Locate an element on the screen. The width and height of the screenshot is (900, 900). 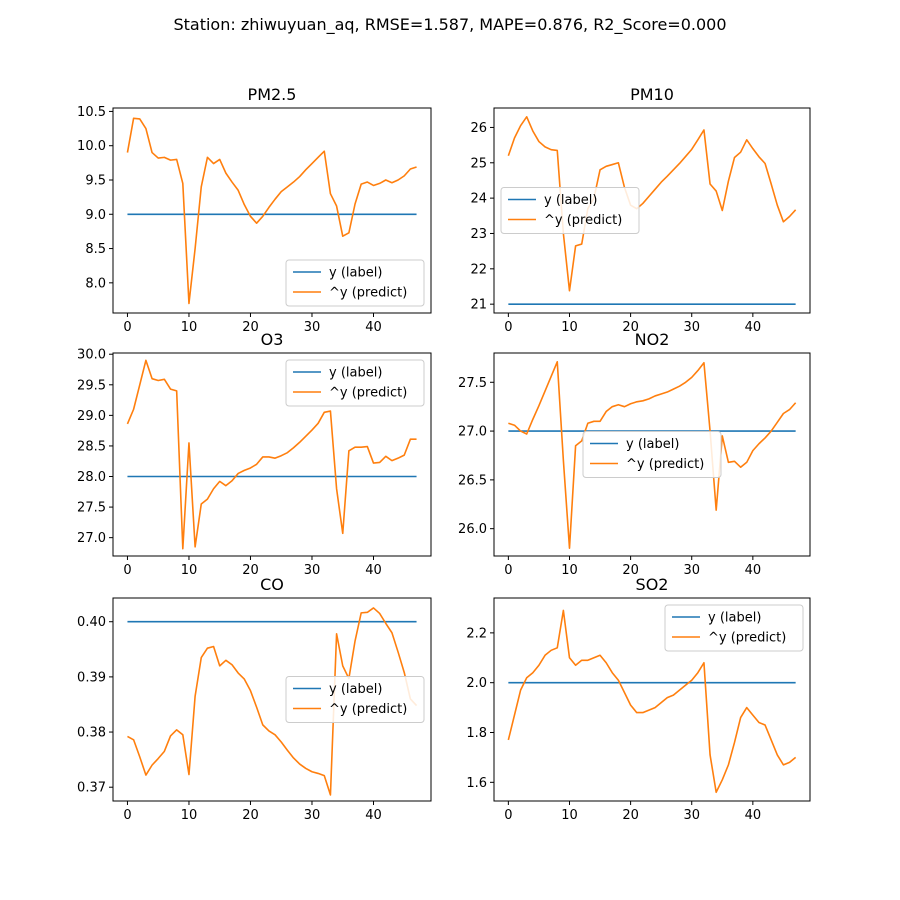
y-tick-label: 10.0 is located at coordinates (91, 146).